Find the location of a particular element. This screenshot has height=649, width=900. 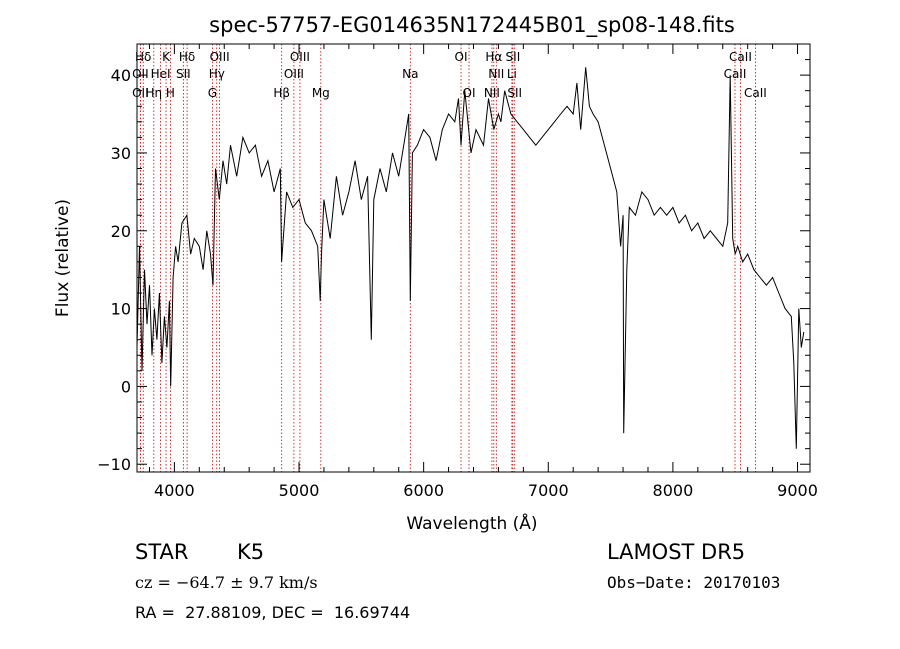

x-tick-label: 8000 is located at coordinates (673, 490).